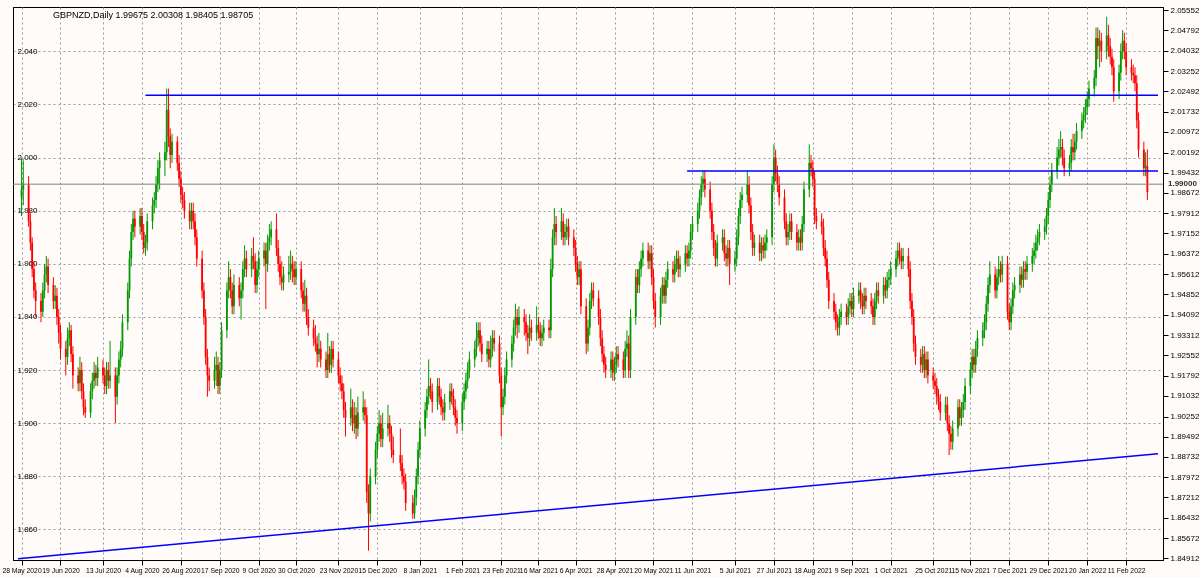 The image size is (1200, 578). Describe the element at coordinates (1185, 315) in the screenshot. I see `y2-tick-label: 1.94092` at that location.